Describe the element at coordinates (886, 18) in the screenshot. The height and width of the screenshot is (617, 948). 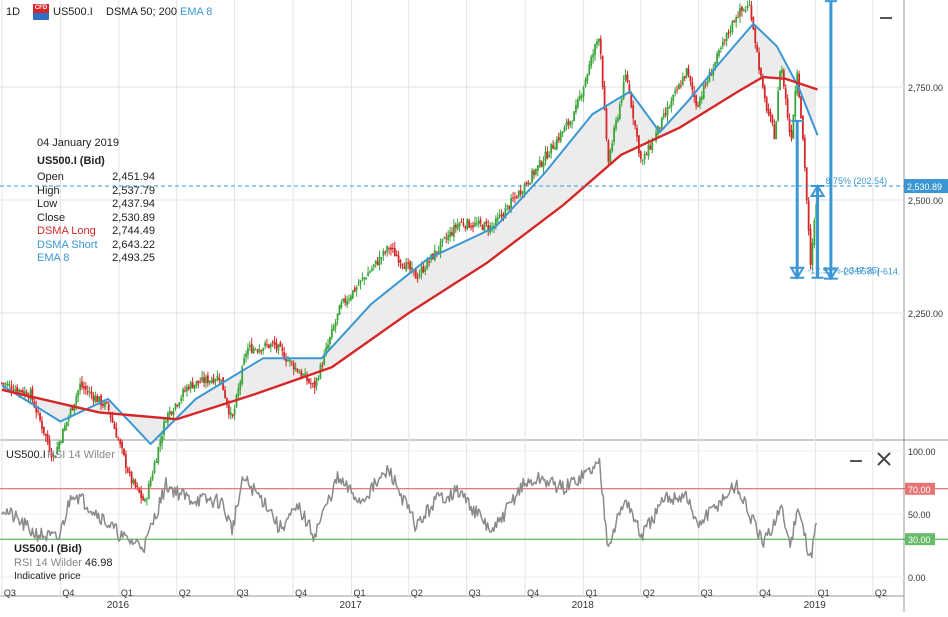
I see `minimize-icon` at that location.